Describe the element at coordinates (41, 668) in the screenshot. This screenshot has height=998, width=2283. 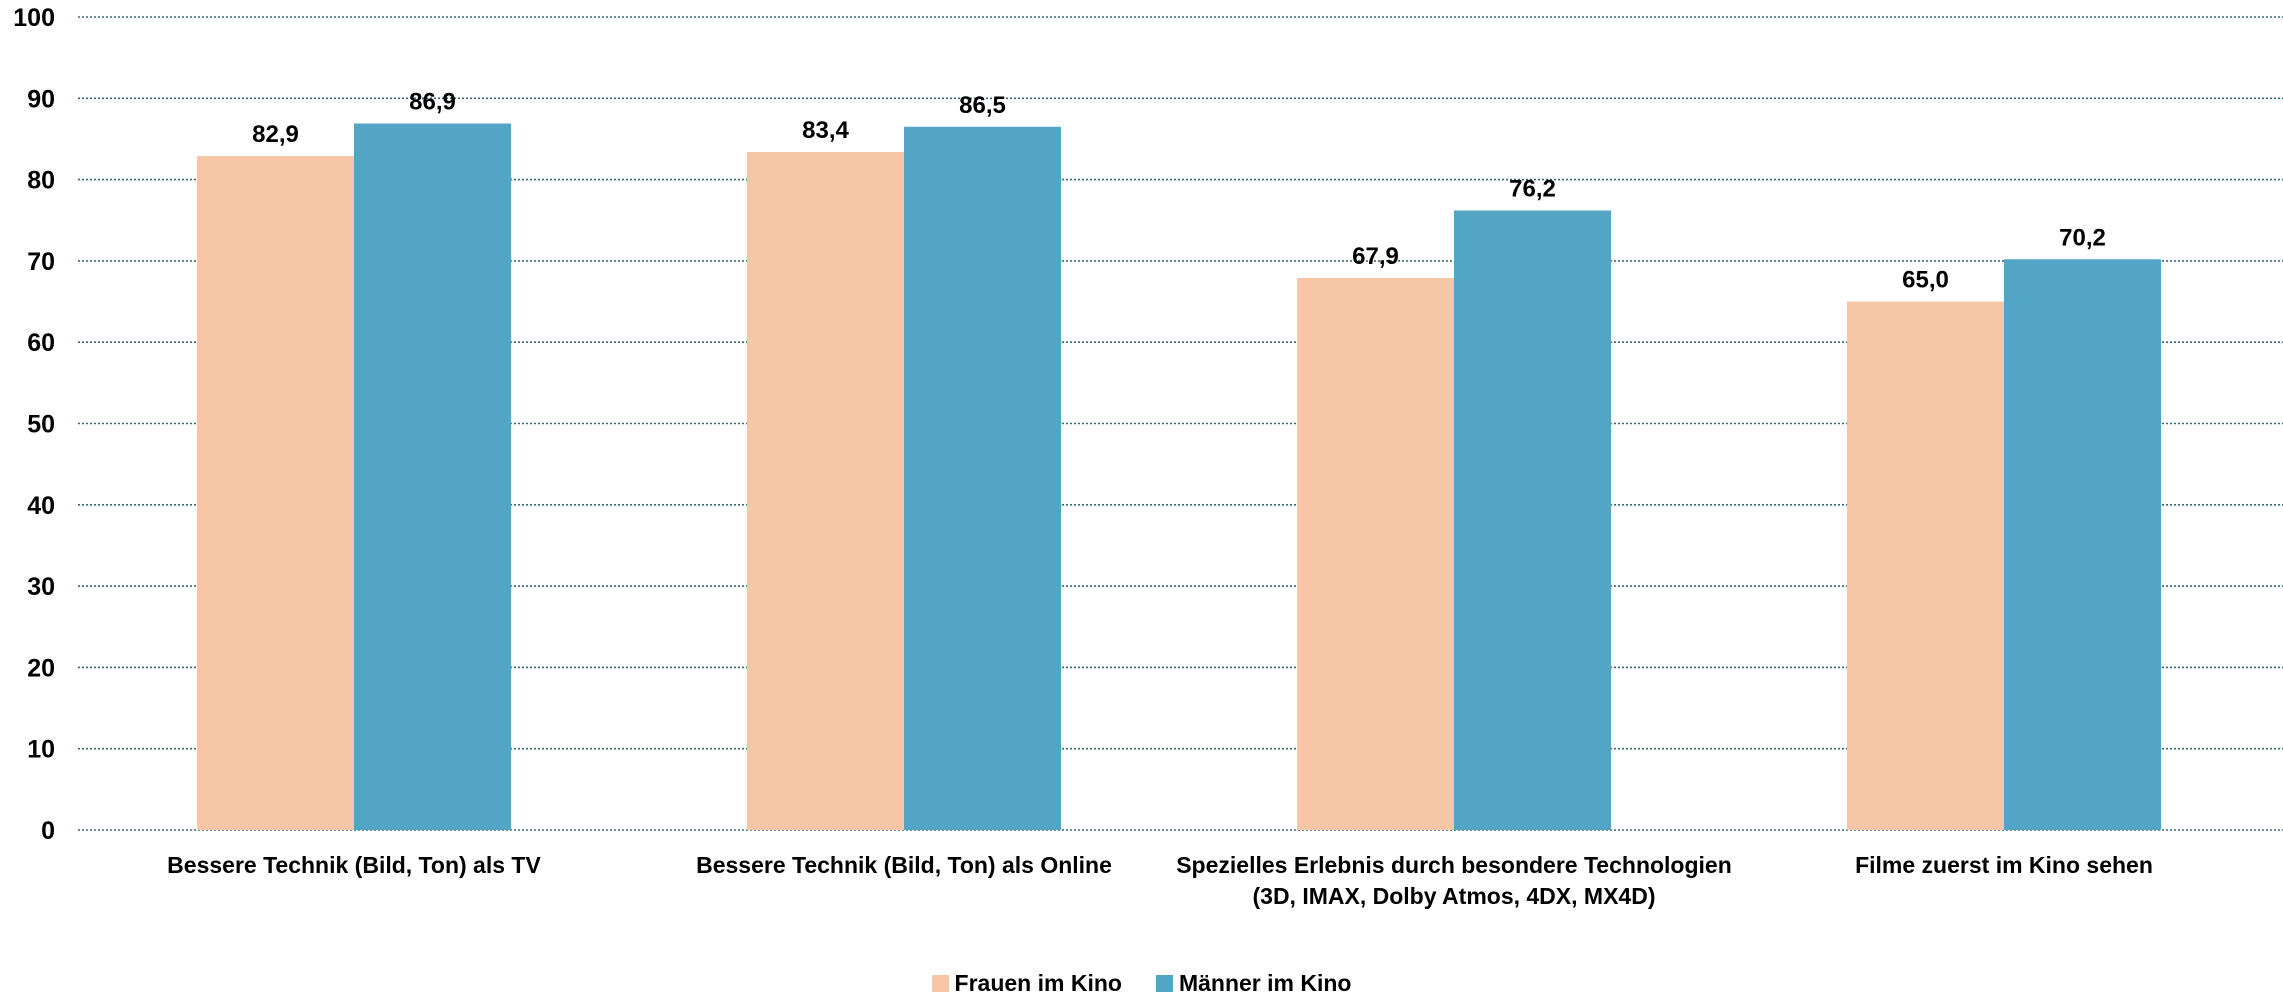
I see `y-tick-label: 20` at that location.